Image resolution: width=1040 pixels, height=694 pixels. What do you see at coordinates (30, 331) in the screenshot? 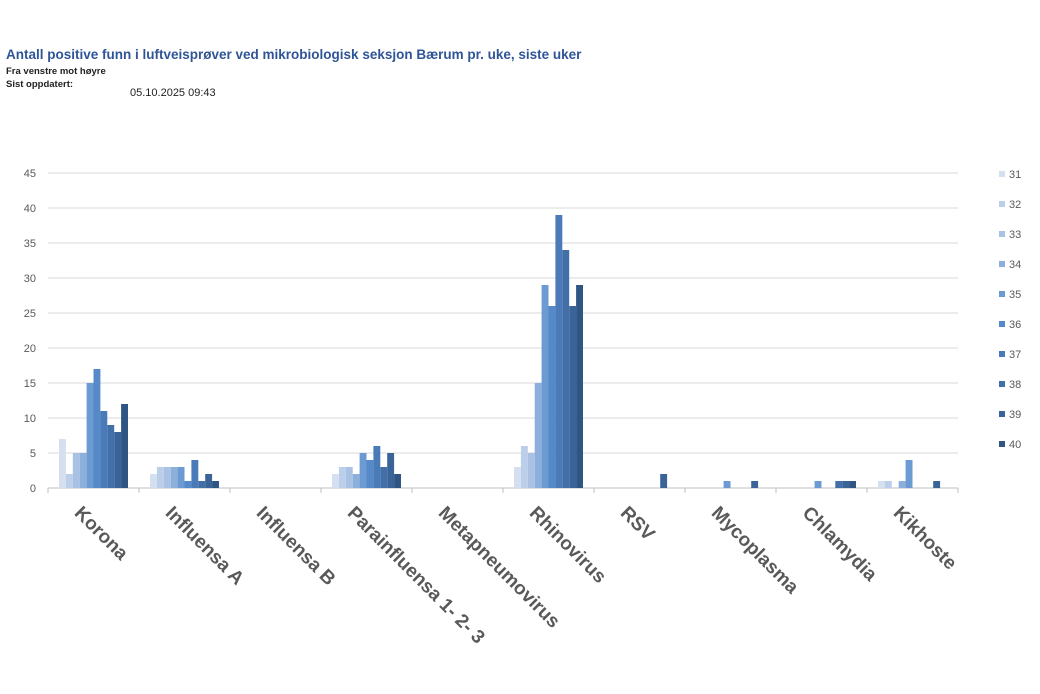
I see `y-axis-ticks: 0 5 10 15 20 25 30 35 40 45` at bounding box center [30, 331].